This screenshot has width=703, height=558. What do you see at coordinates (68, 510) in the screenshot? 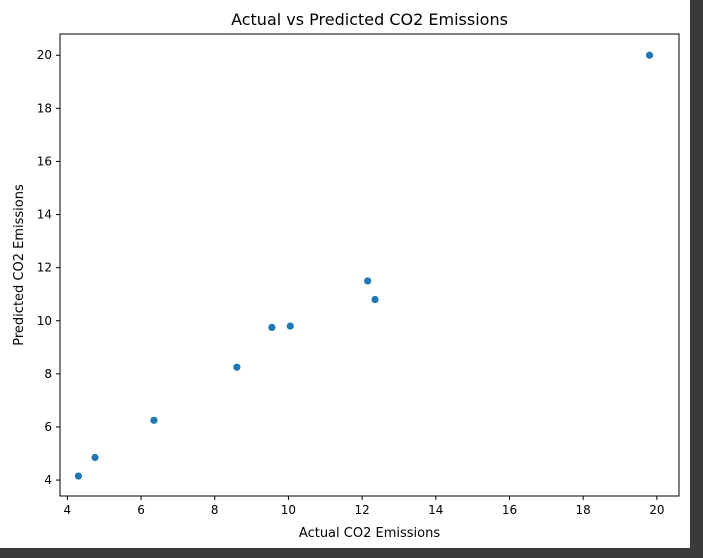
I see `x-tick-label: 4` at bounding box center [68, 510].